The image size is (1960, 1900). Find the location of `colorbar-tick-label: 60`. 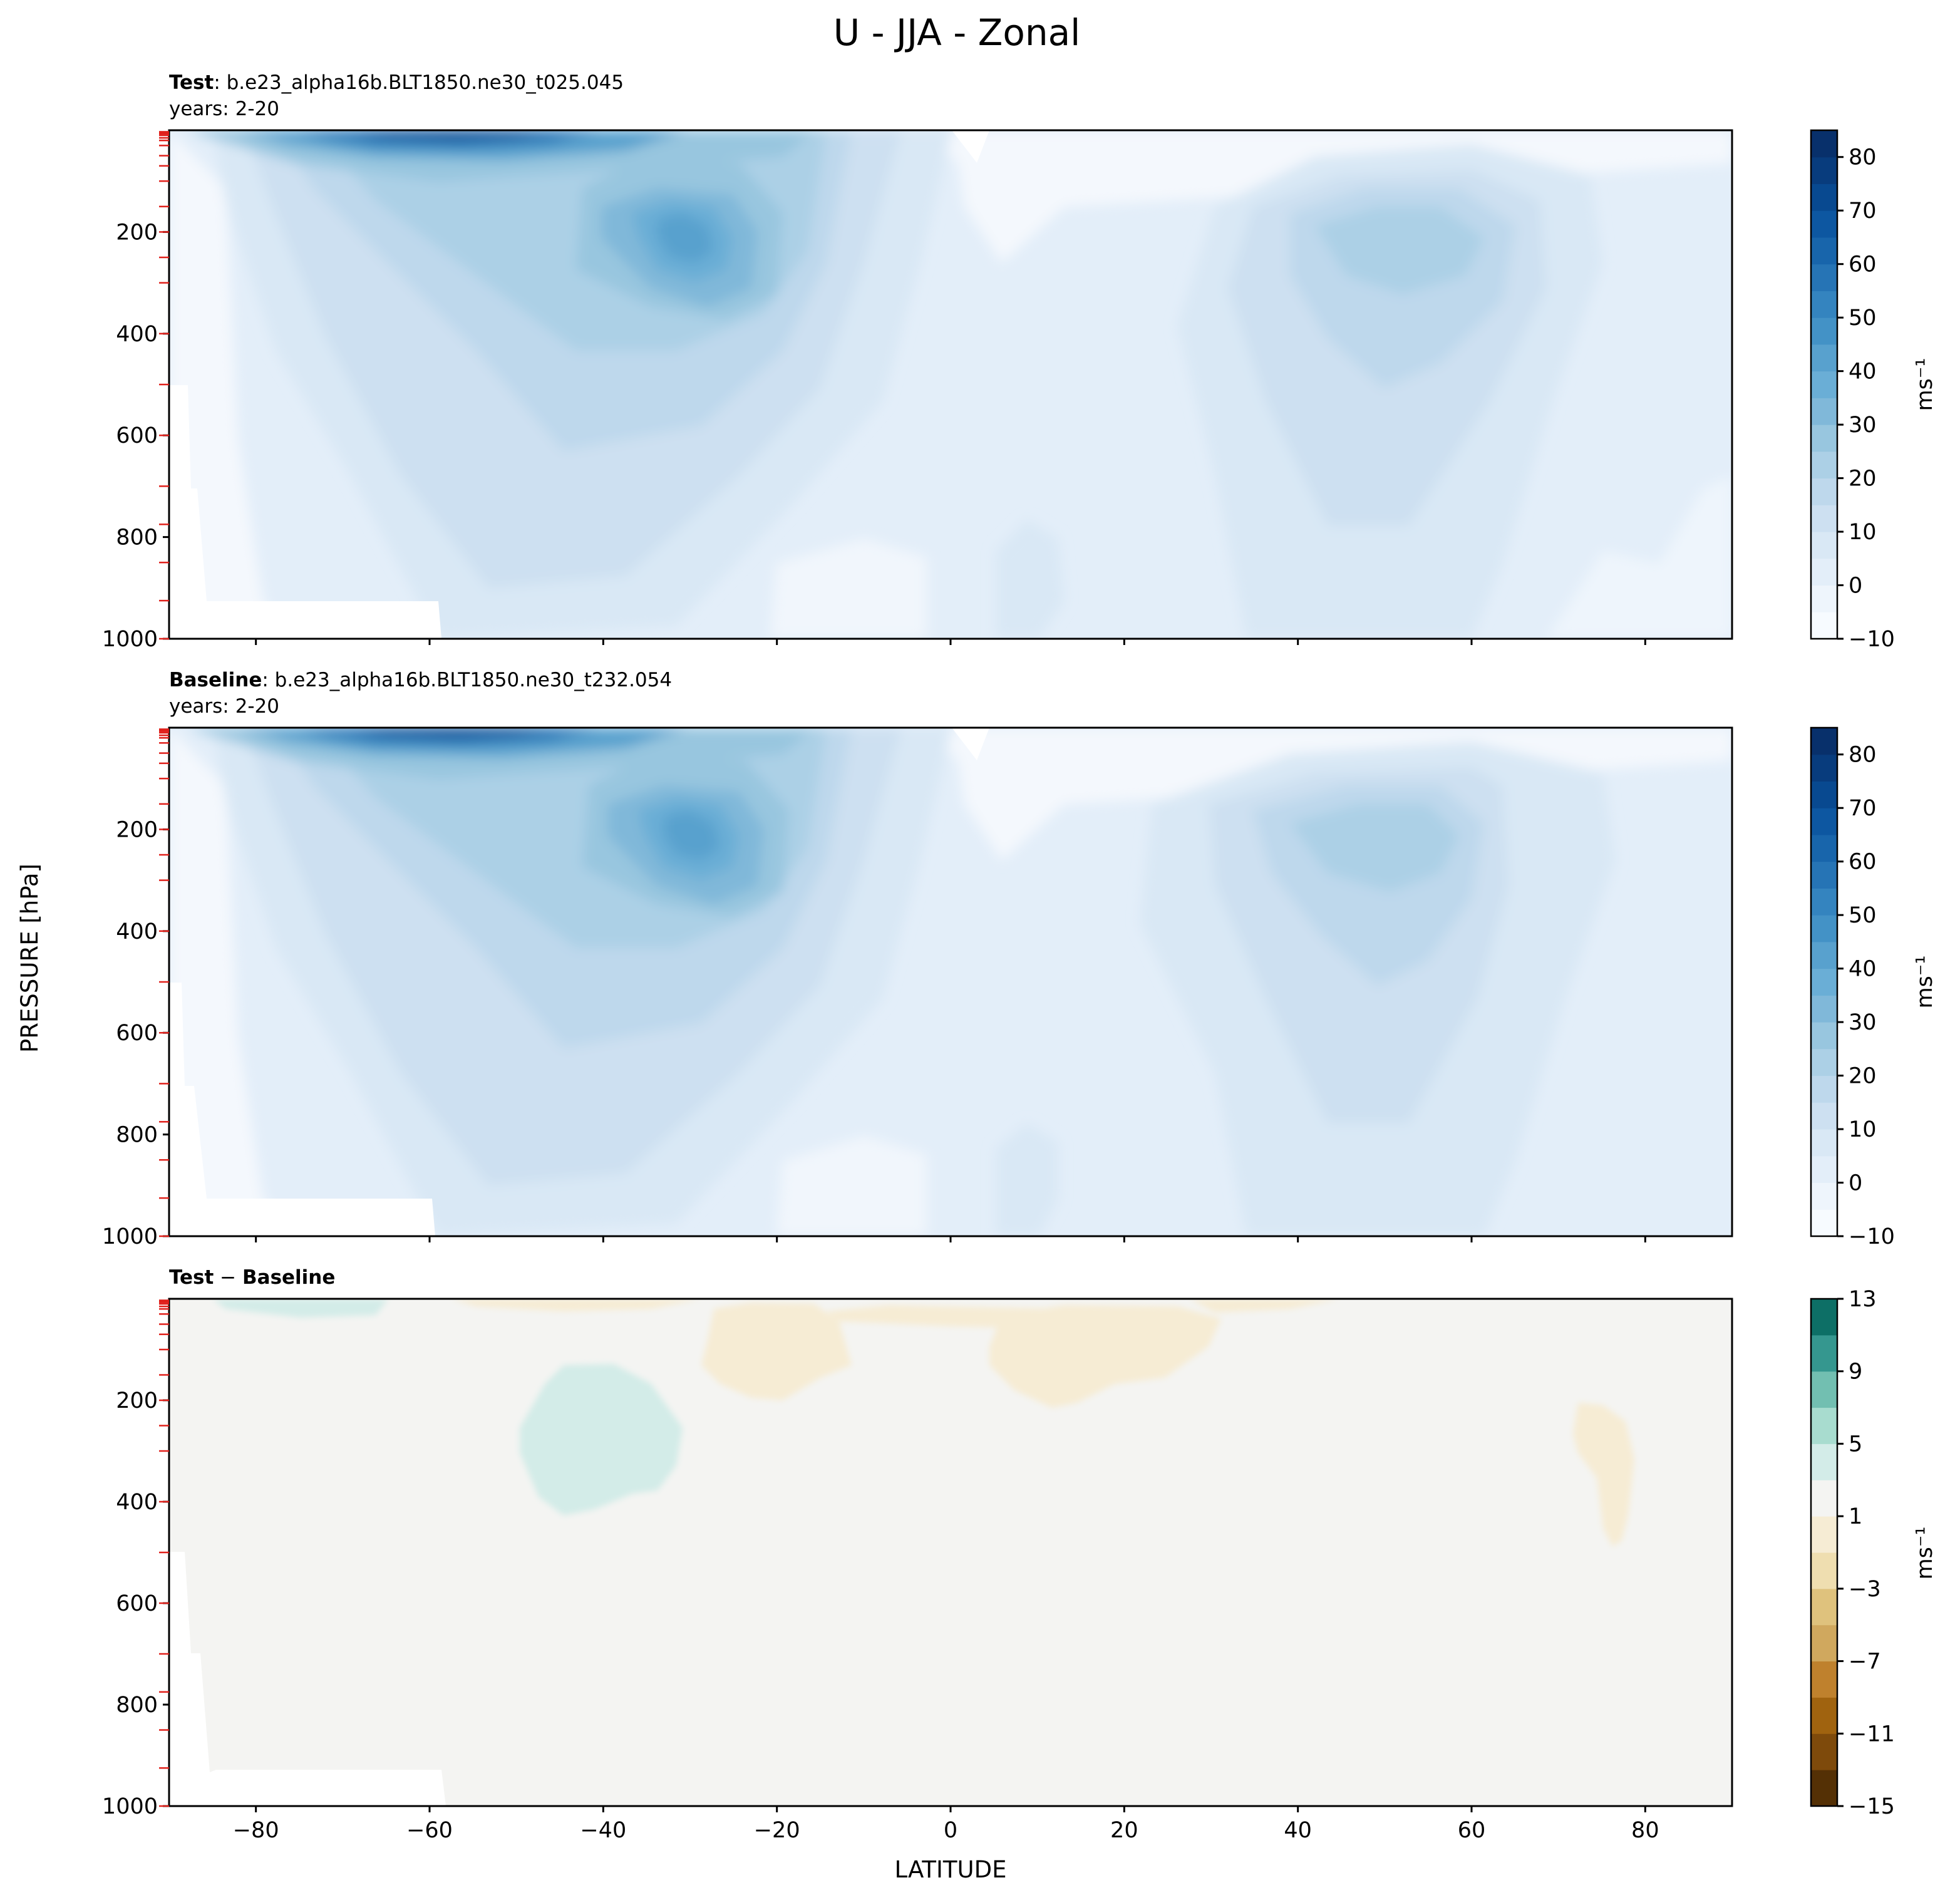

colorbar-tick-label: 60 is located at coordinates (1863, 264).